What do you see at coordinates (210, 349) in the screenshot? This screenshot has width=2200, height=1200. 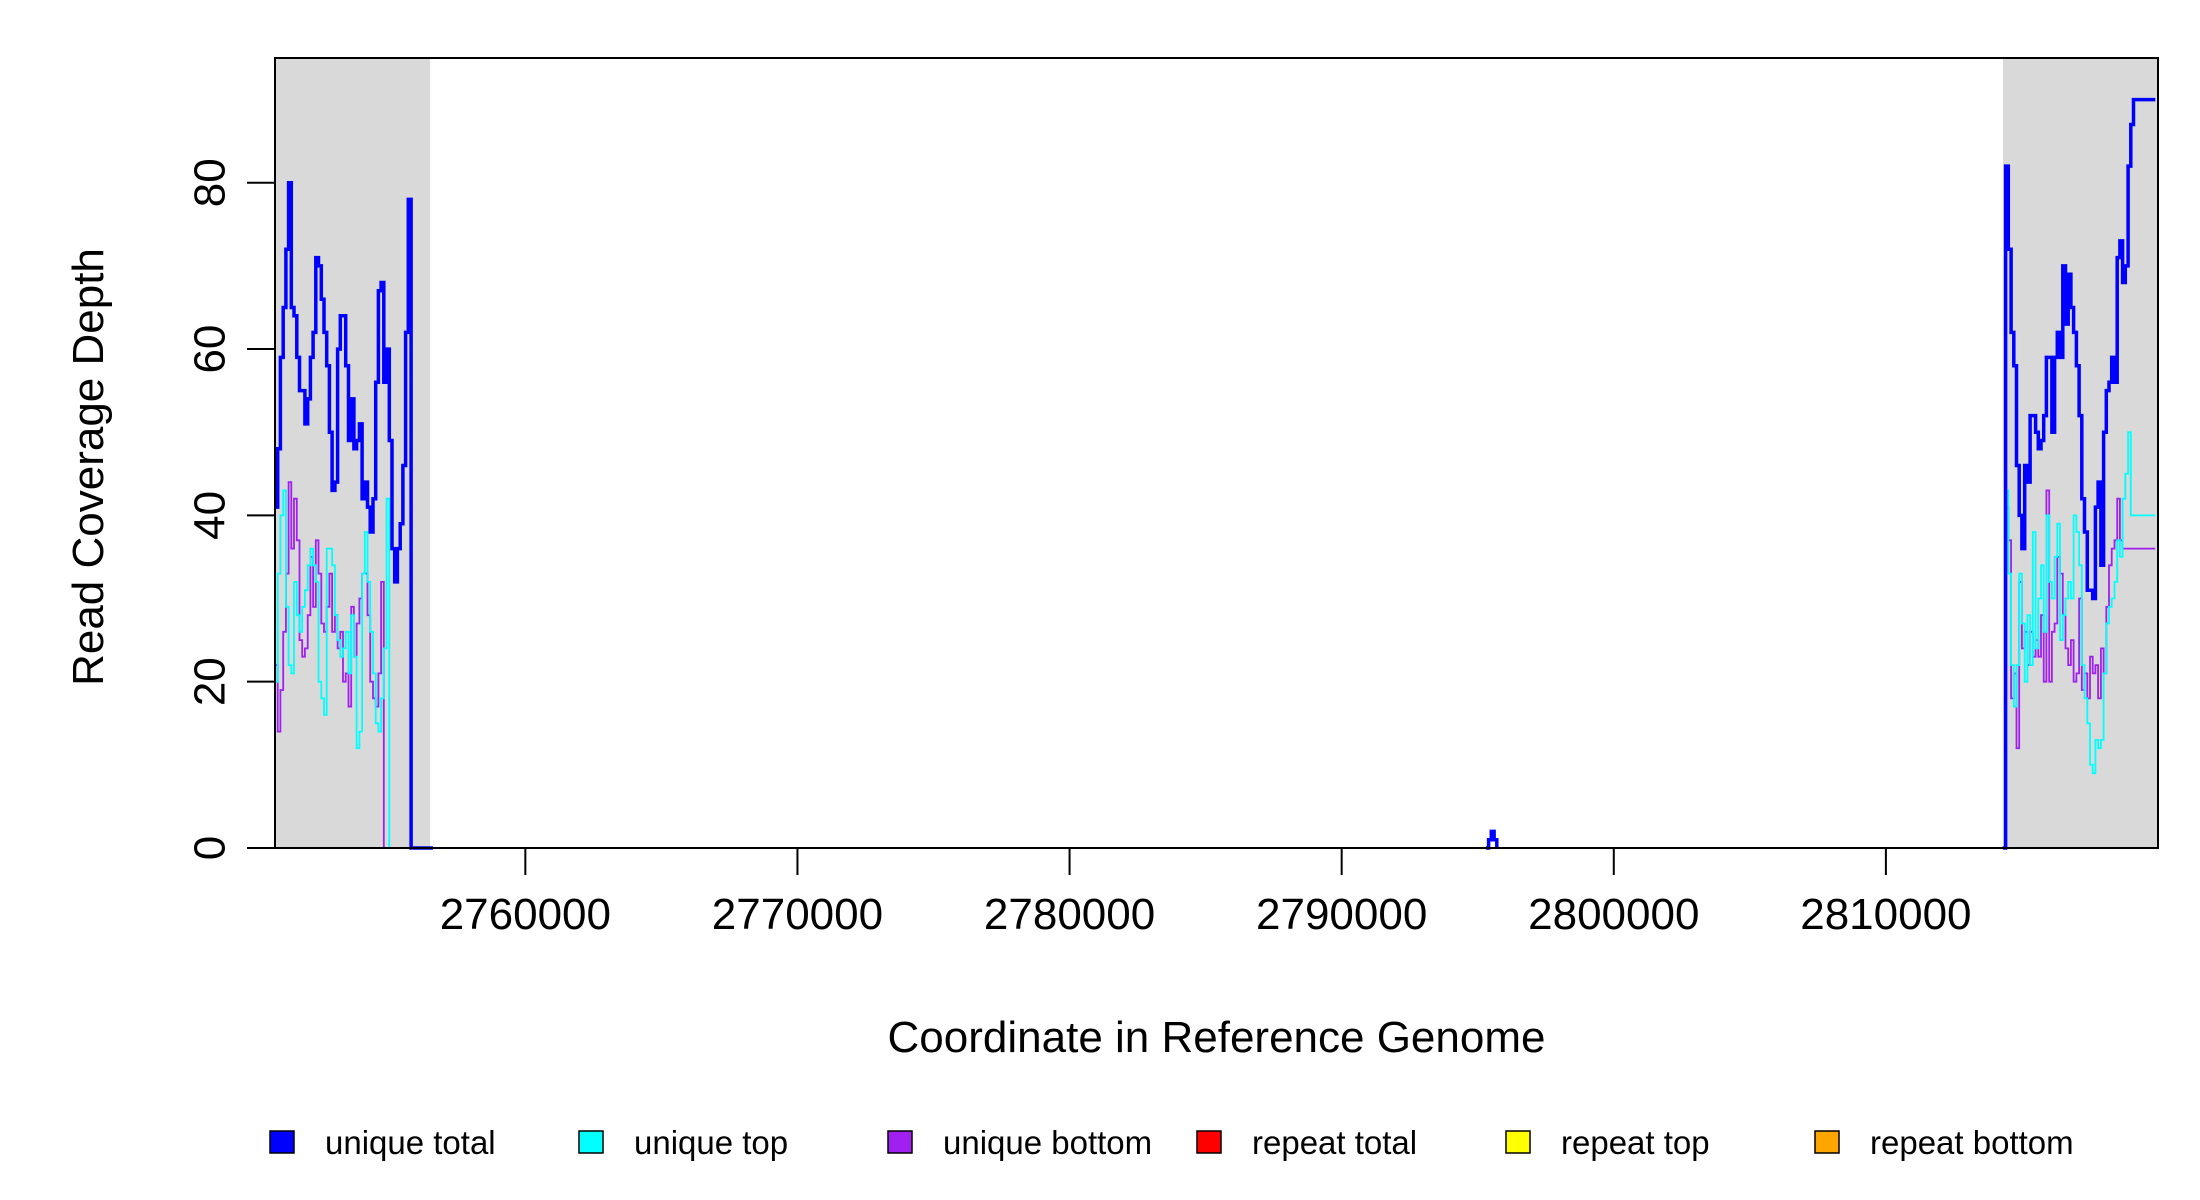 I see `y-tick-label: 60` at bounding box center [210, 349].